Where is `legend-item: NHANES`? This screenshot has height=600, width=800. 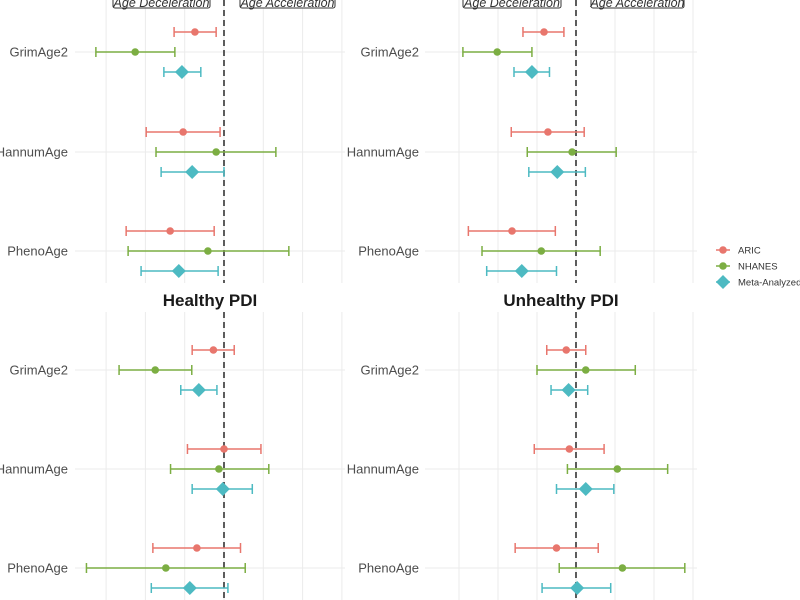
legend-item: NHANES is located at coordinates (747, 267).